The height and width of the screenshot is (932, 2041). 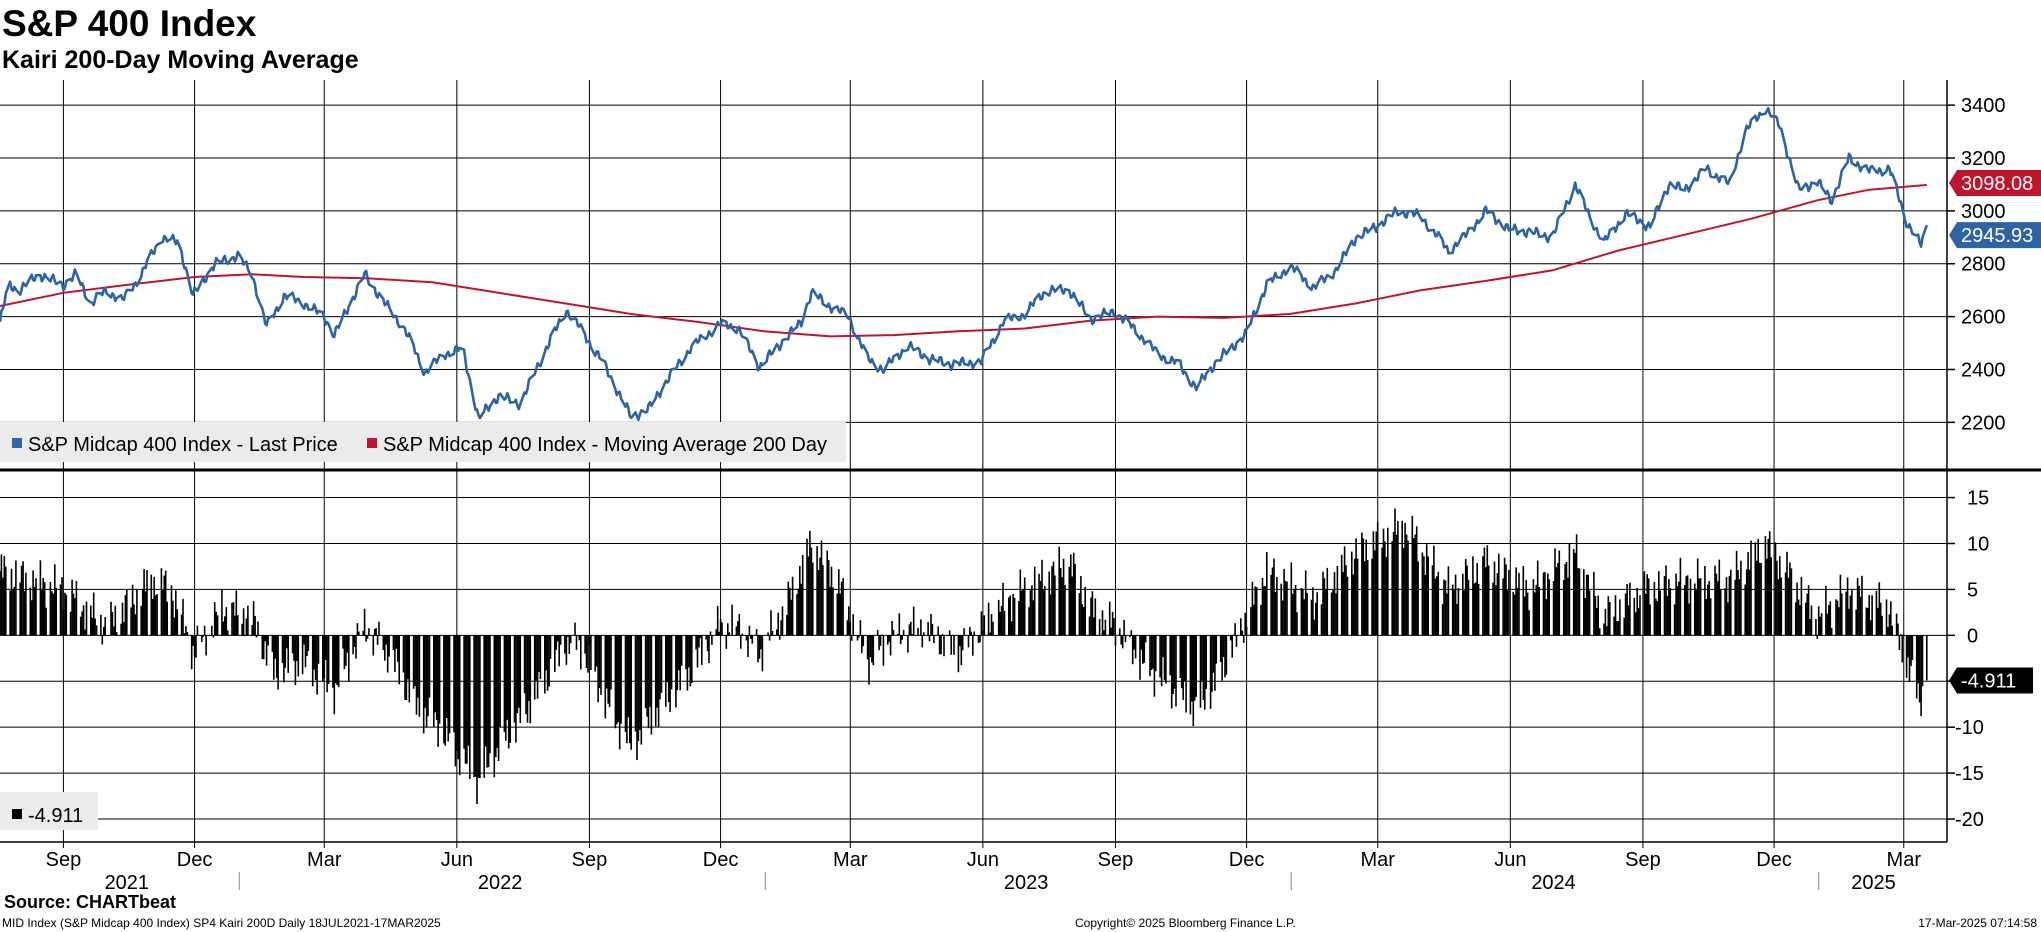 I want to click on year-label: 2023, so click(x=1026, y=883).